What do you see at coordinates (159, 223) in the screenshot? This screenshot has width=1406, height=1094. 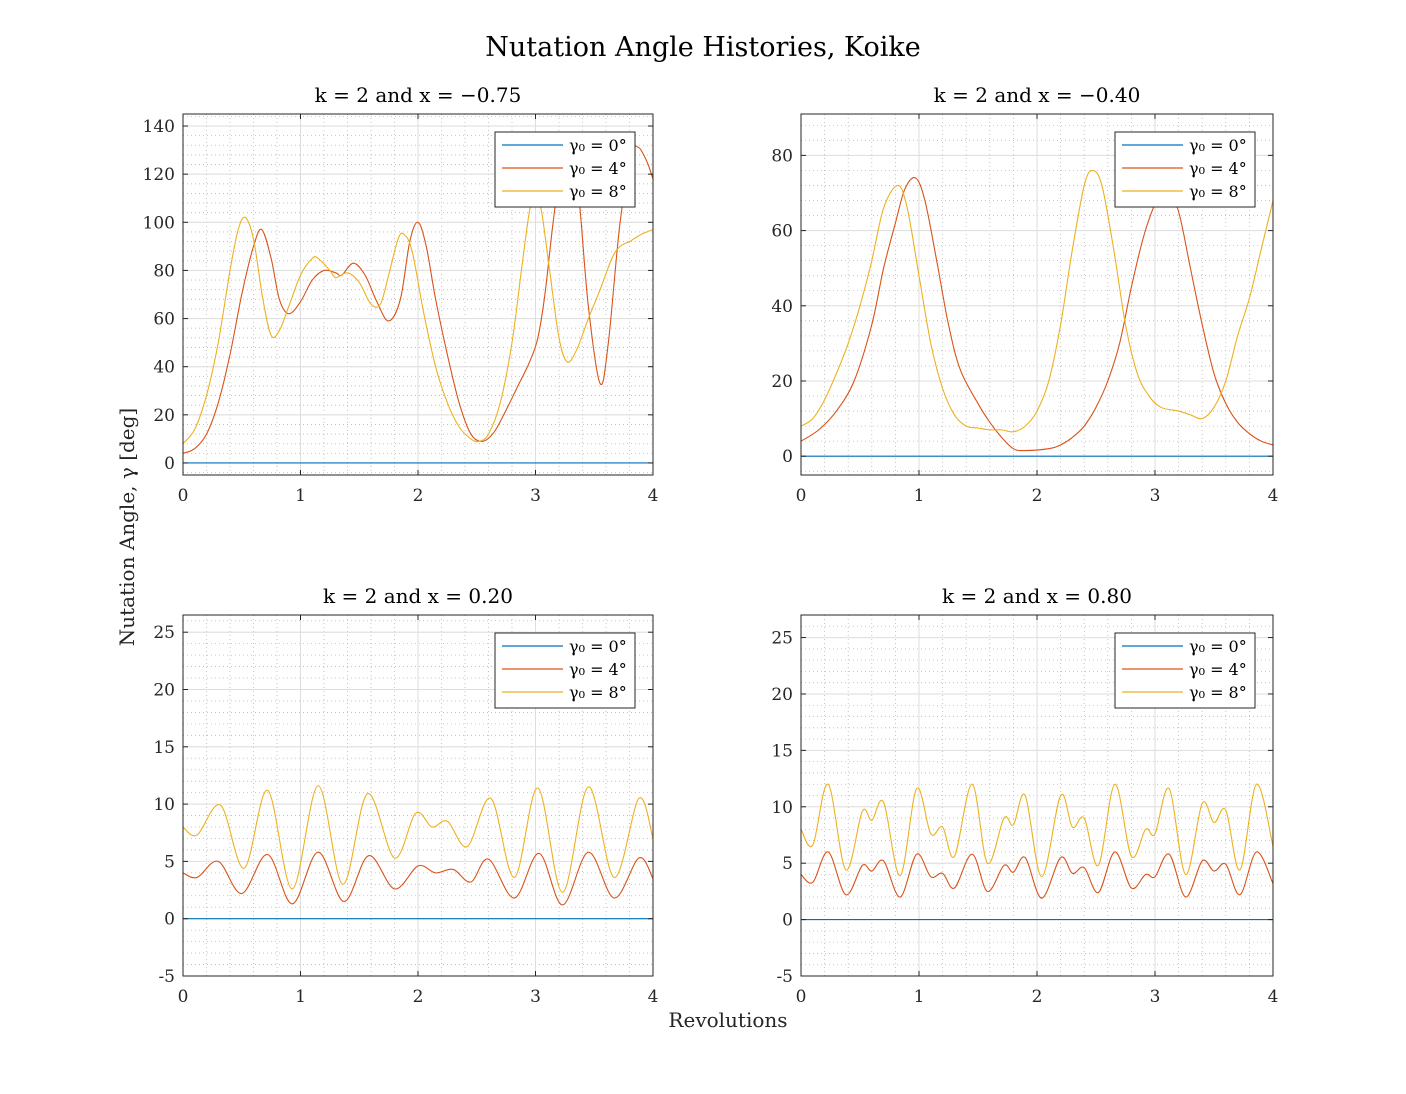 I see `y-tick-label: 100` at bounding box center [159, 223].